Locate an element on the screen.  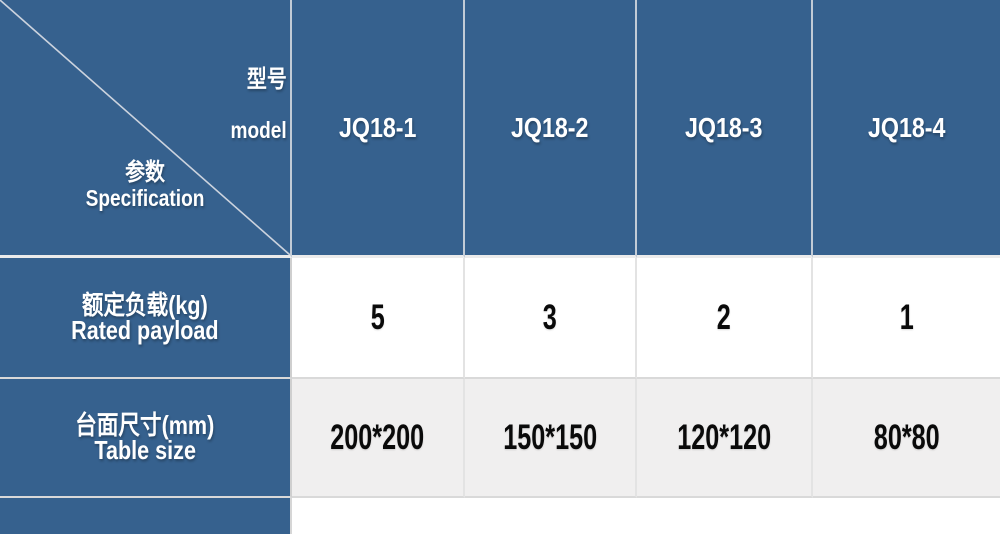
value-cell-payload-jq18-1: 5 is located at coordinates (378, 318).